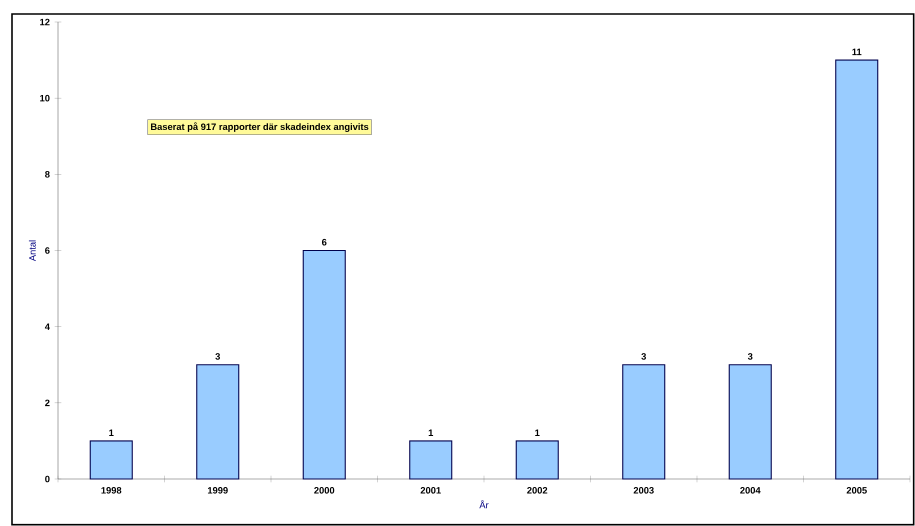 This screenshot has width=915, height=526. Describe the element at coordinates (45, 22) in the screenshot. I see `y-tick-label: 12` at that location.